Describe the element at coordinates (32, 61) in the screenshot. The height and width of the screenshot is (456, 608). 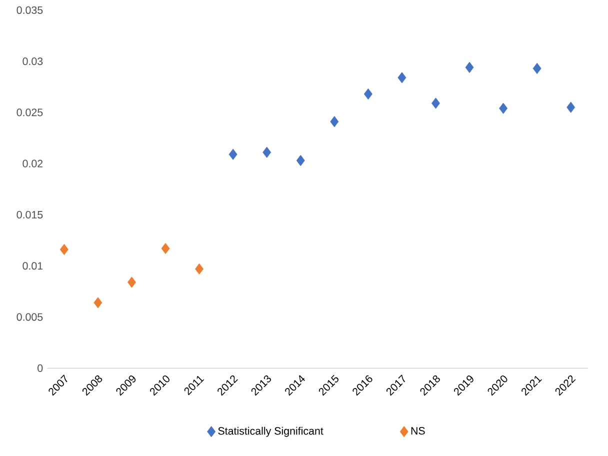
I see `y-tick-label: 0.03` at that location.